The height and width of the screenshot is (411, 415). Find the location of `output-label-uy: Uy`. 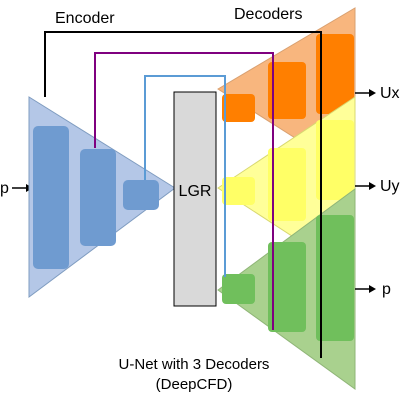

output-label-uy: Uy is located at coordinates (390, 186).